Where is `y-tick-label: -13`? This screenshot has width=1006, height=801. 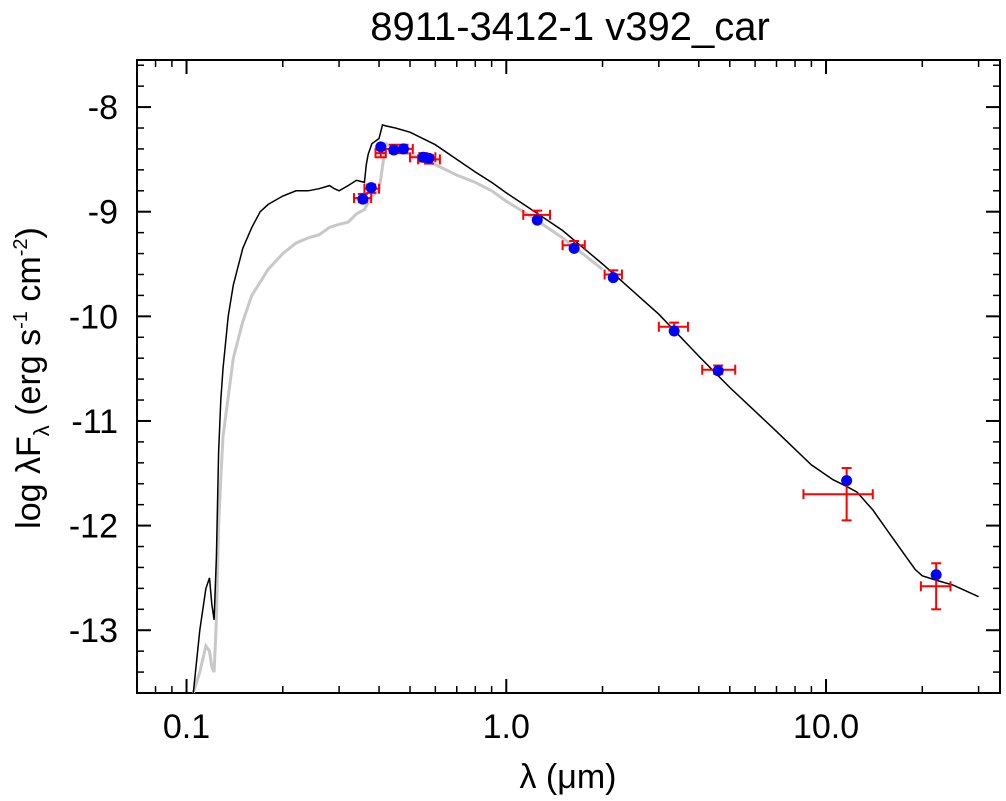 y-tick-label: -13 is located at coordinates (93, 631).